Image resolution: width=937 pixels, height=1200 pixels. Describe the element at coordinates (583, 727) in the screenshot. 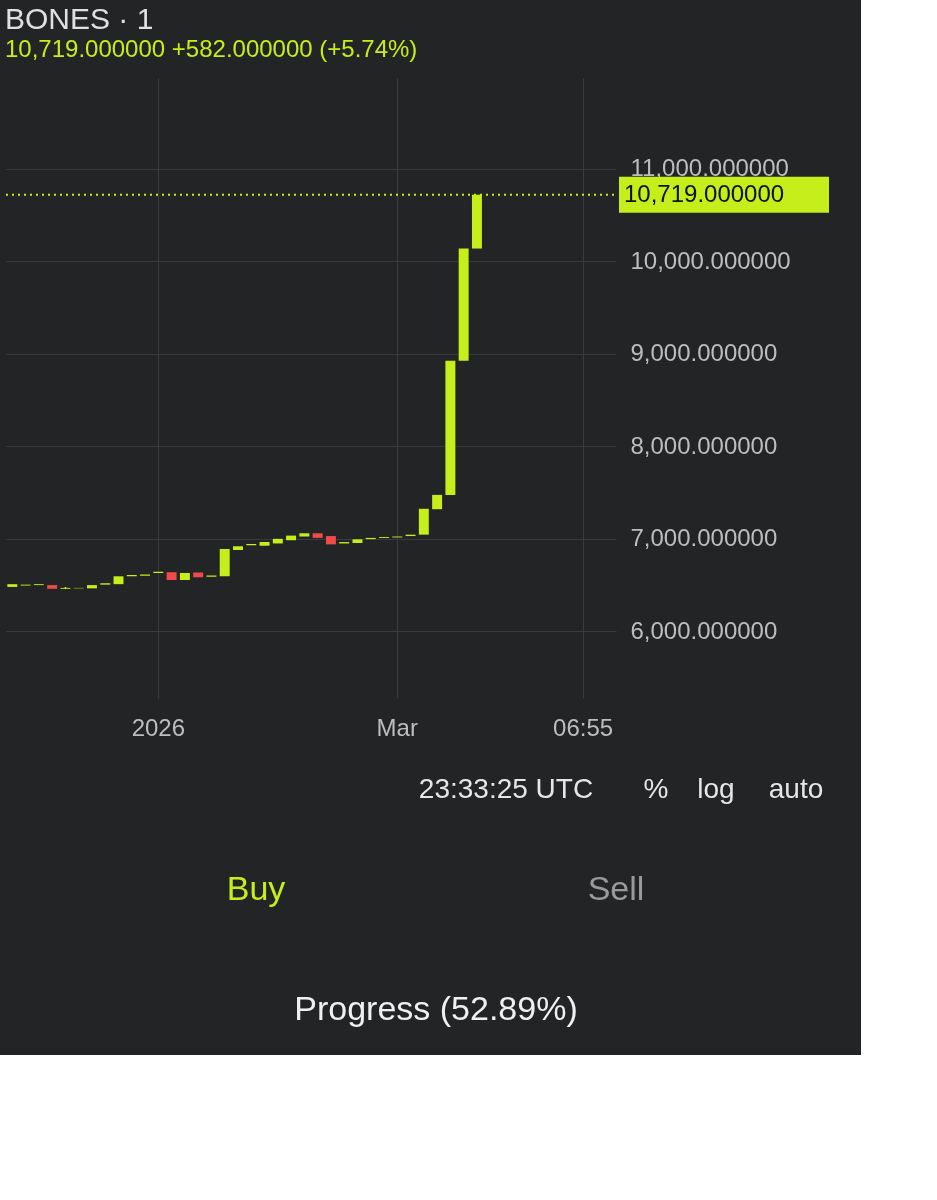

I see `x-tick-label: 06:55` at that location.